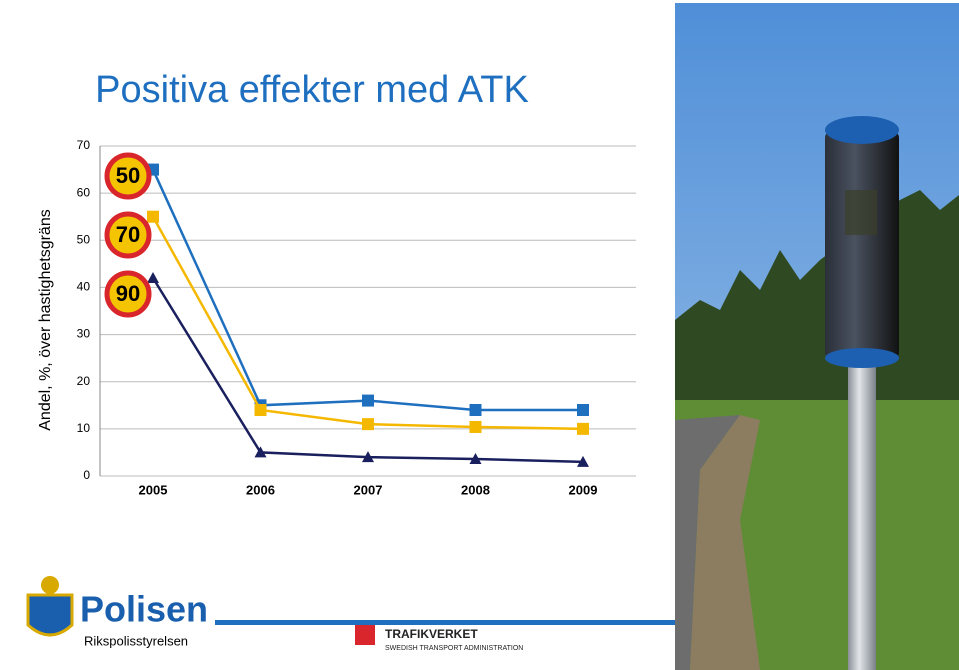 The image size is (959, 670). Describe the element at coordinates (84, 239) in the screenshot. I see `y-tick-label: 50` at that location.